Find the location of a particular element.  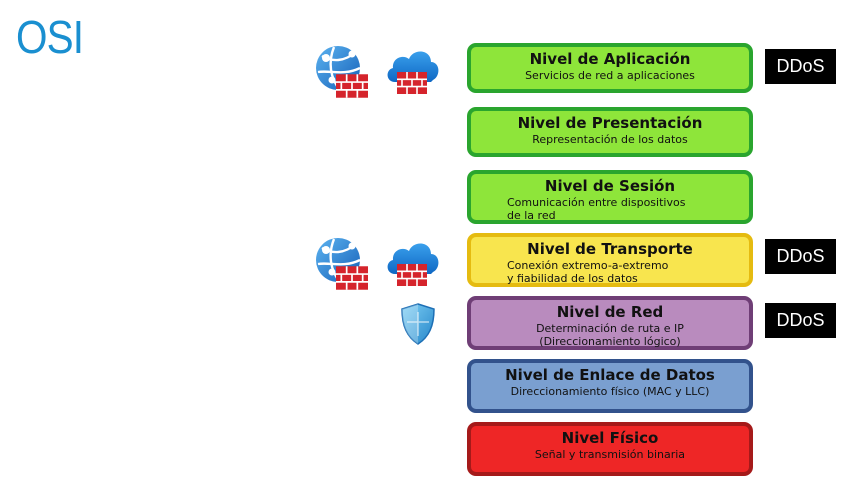

shield-icon is located at coordinates (418, 324).